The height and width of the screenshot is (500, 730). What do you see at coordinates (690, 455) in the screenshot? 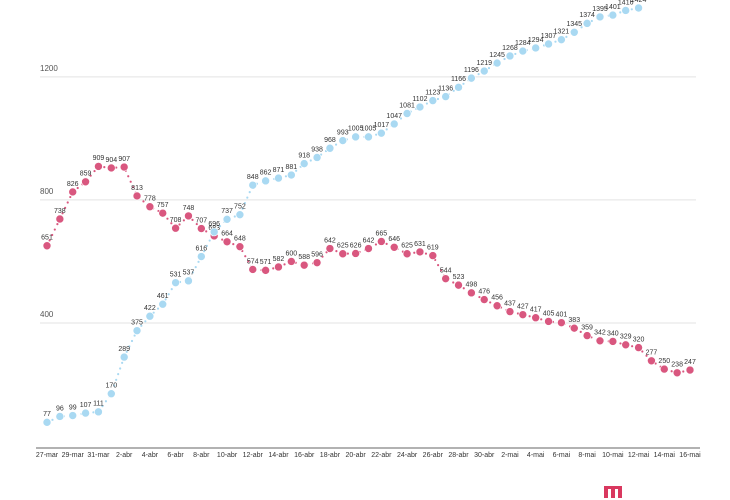
I see `x-tick-label: 16-mai` at bounding box center [690, 455].